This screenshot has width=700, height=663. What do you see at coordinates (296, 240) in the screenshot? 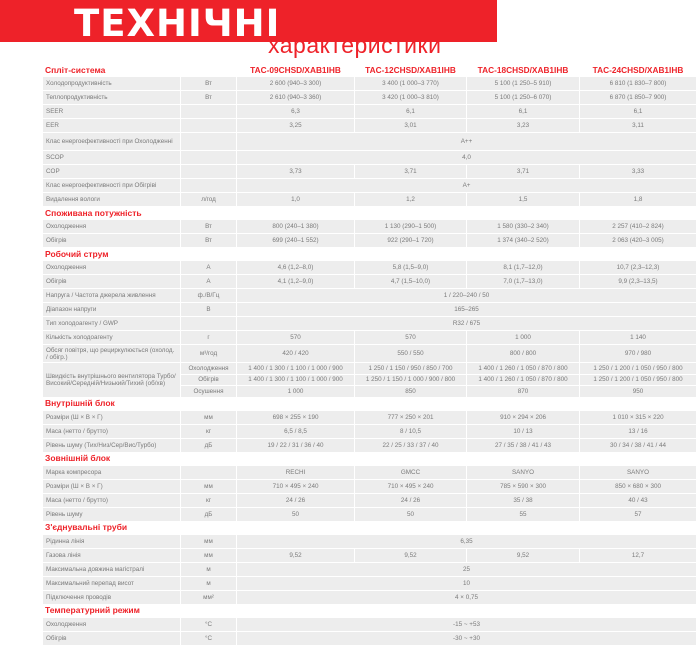
I see `row-value: 699 (240–1 552)` at bounding box center [296, 240].